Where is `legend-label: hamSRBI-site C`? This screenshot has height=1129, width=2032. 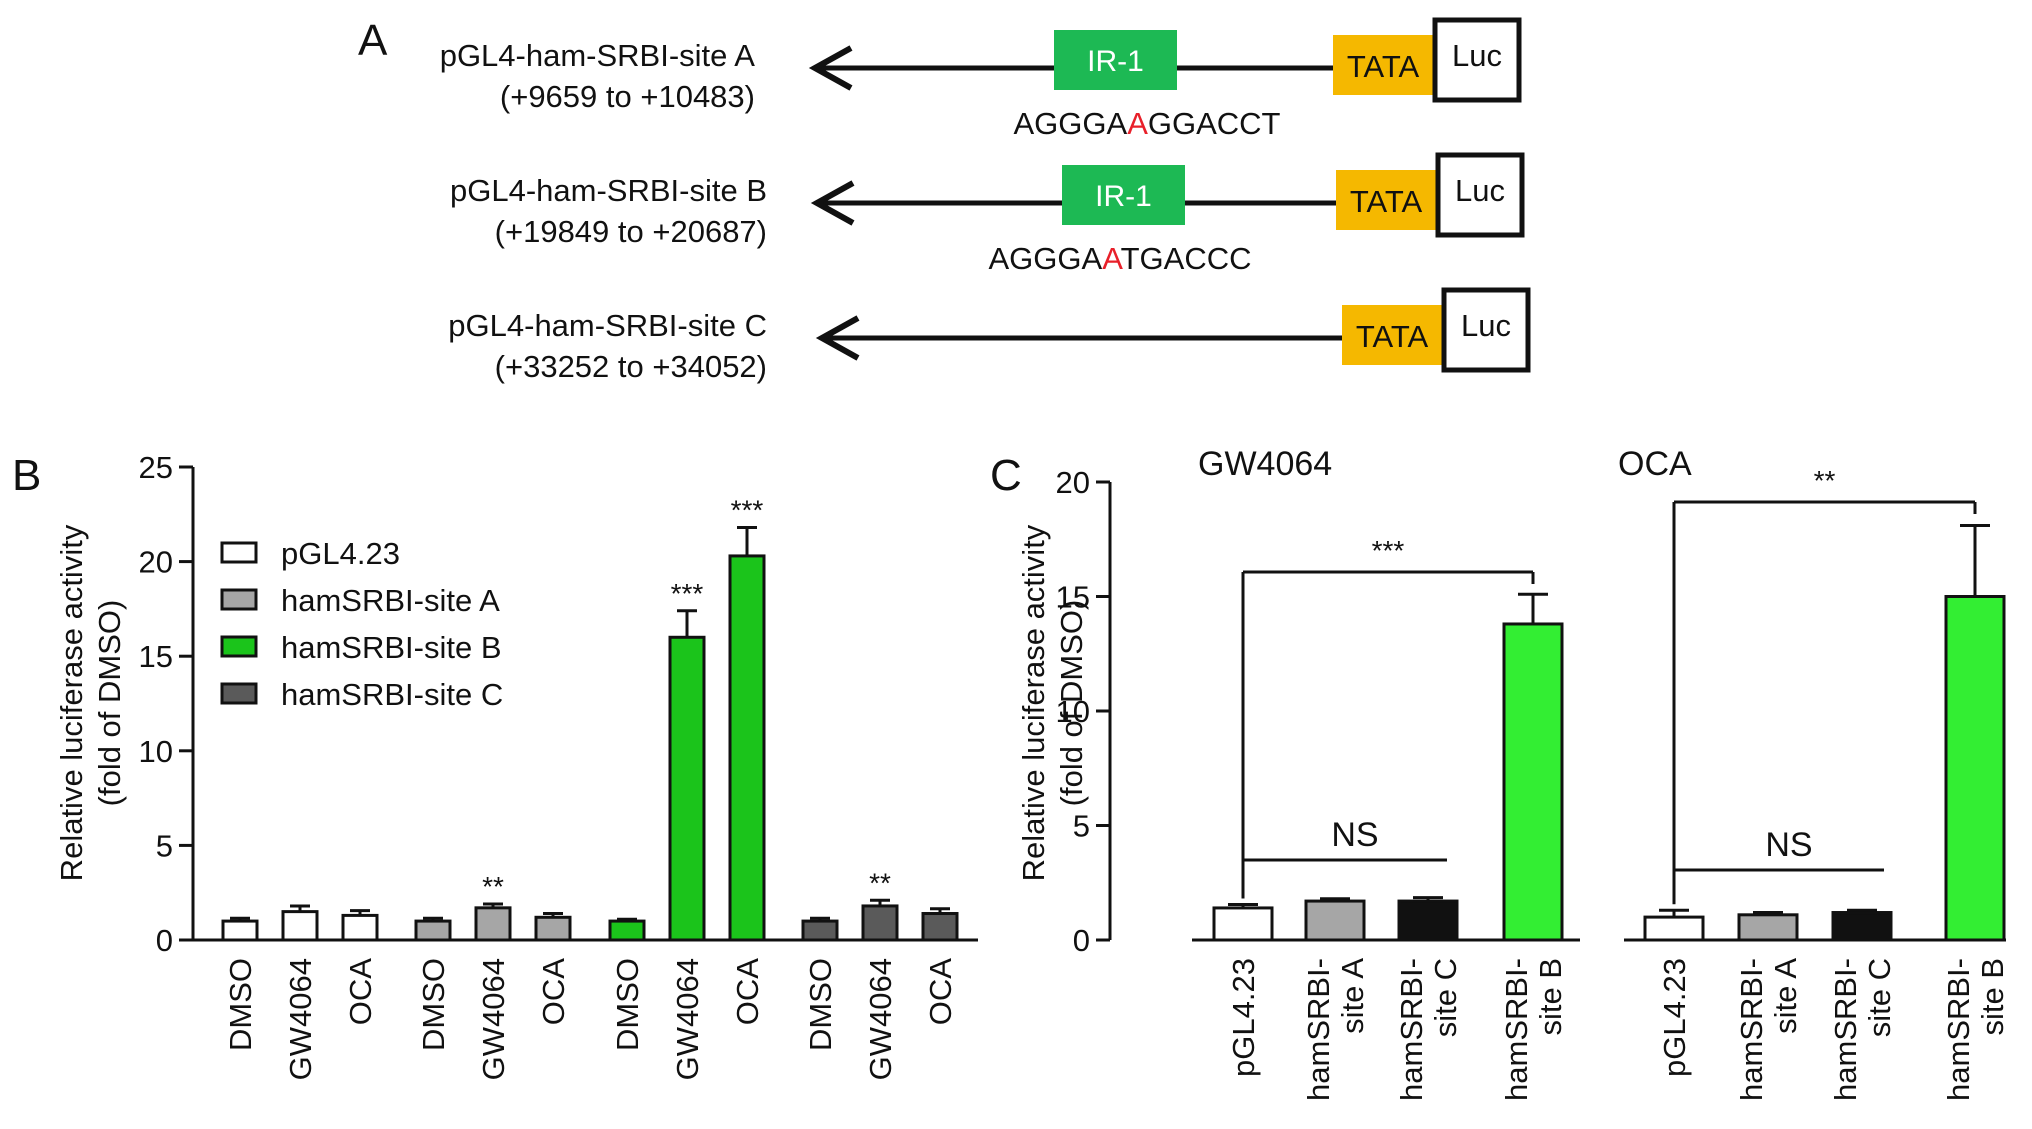
legend-label: hamSRBI-site C is located at coordinates (392, 694).